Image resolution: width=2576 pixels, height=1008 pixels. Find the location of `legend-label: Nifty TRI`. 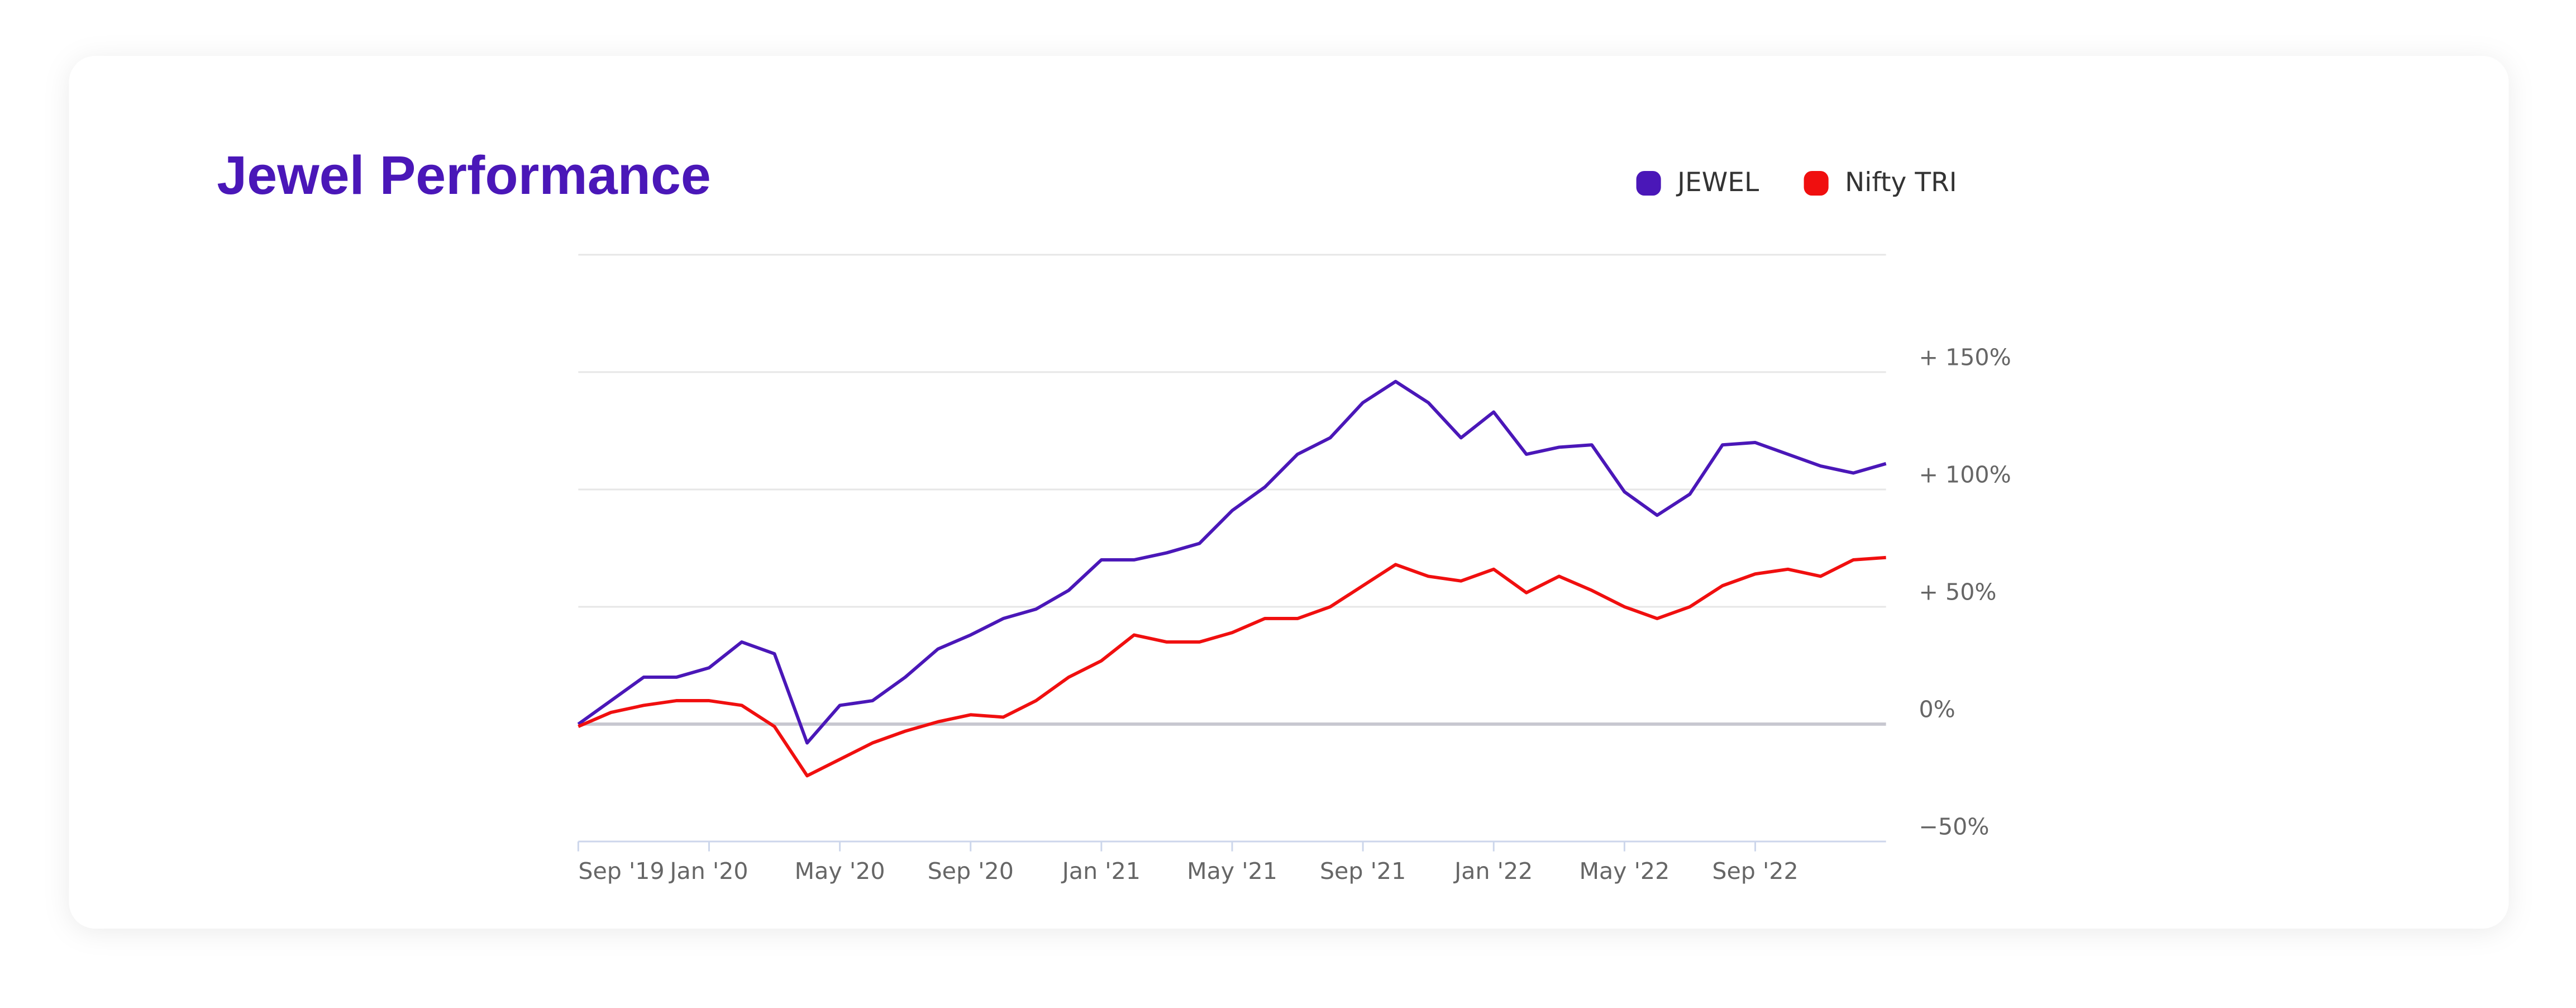

legend-label: Nifty TRI is located at coordinates (1901, 182).